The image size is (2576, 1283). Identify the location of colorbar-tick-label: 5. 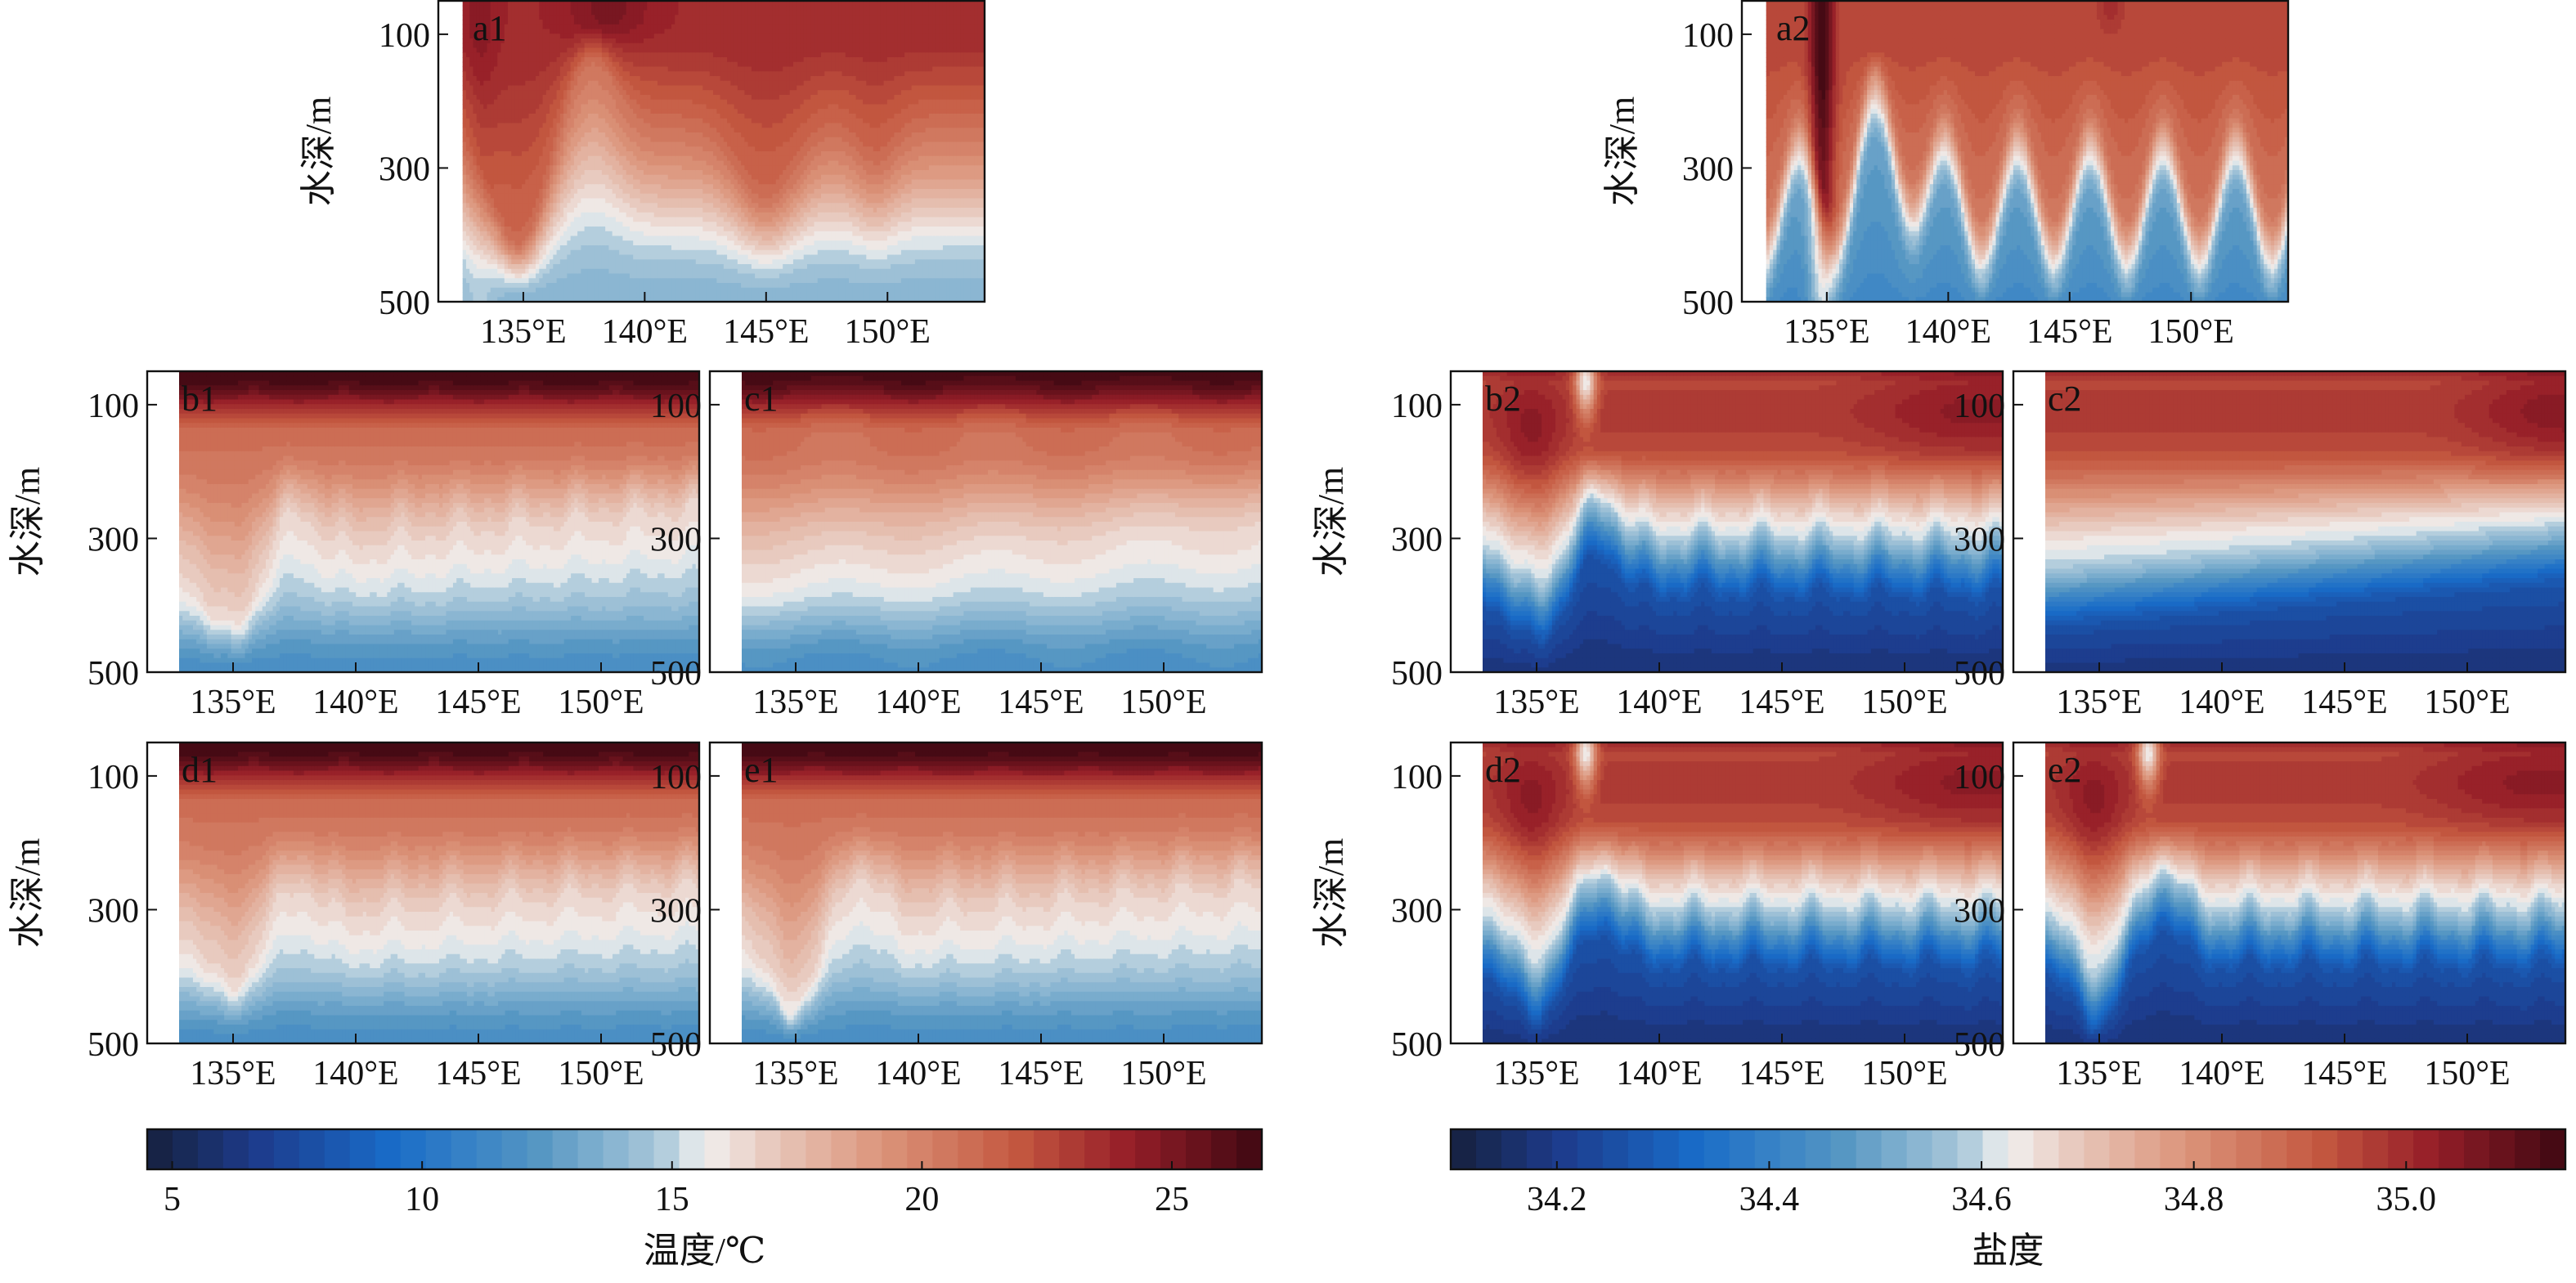
(172, 1199).